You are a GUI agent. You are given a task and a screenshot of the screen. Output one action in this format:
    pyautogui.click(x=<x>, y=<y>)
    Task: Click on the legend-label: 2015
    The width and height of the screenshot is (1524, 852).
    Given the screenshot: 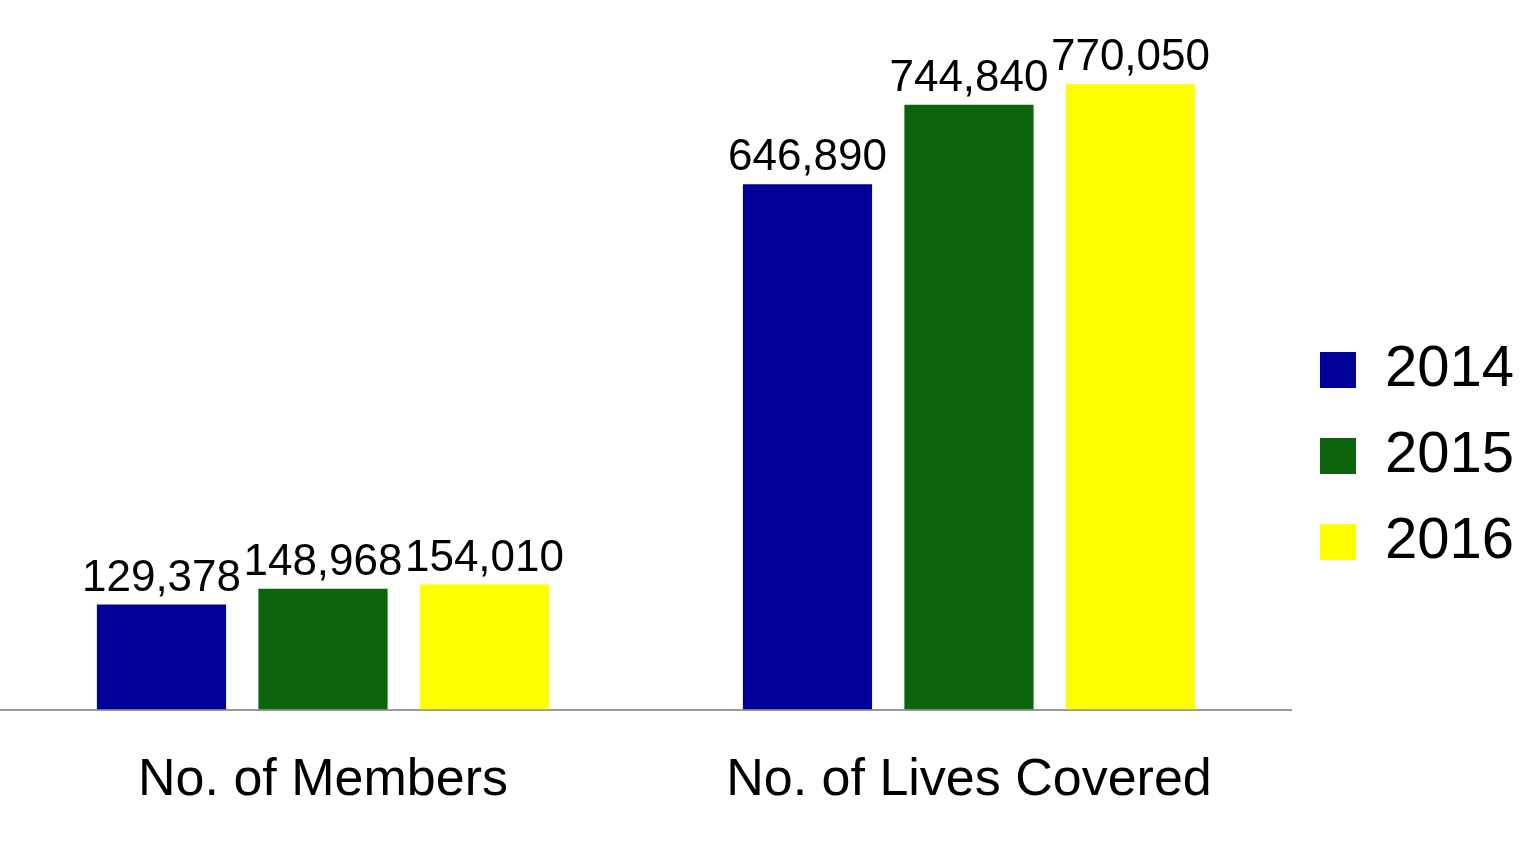 What is the action you would take?
    pyautogui.click(x=1449, y=451)
    